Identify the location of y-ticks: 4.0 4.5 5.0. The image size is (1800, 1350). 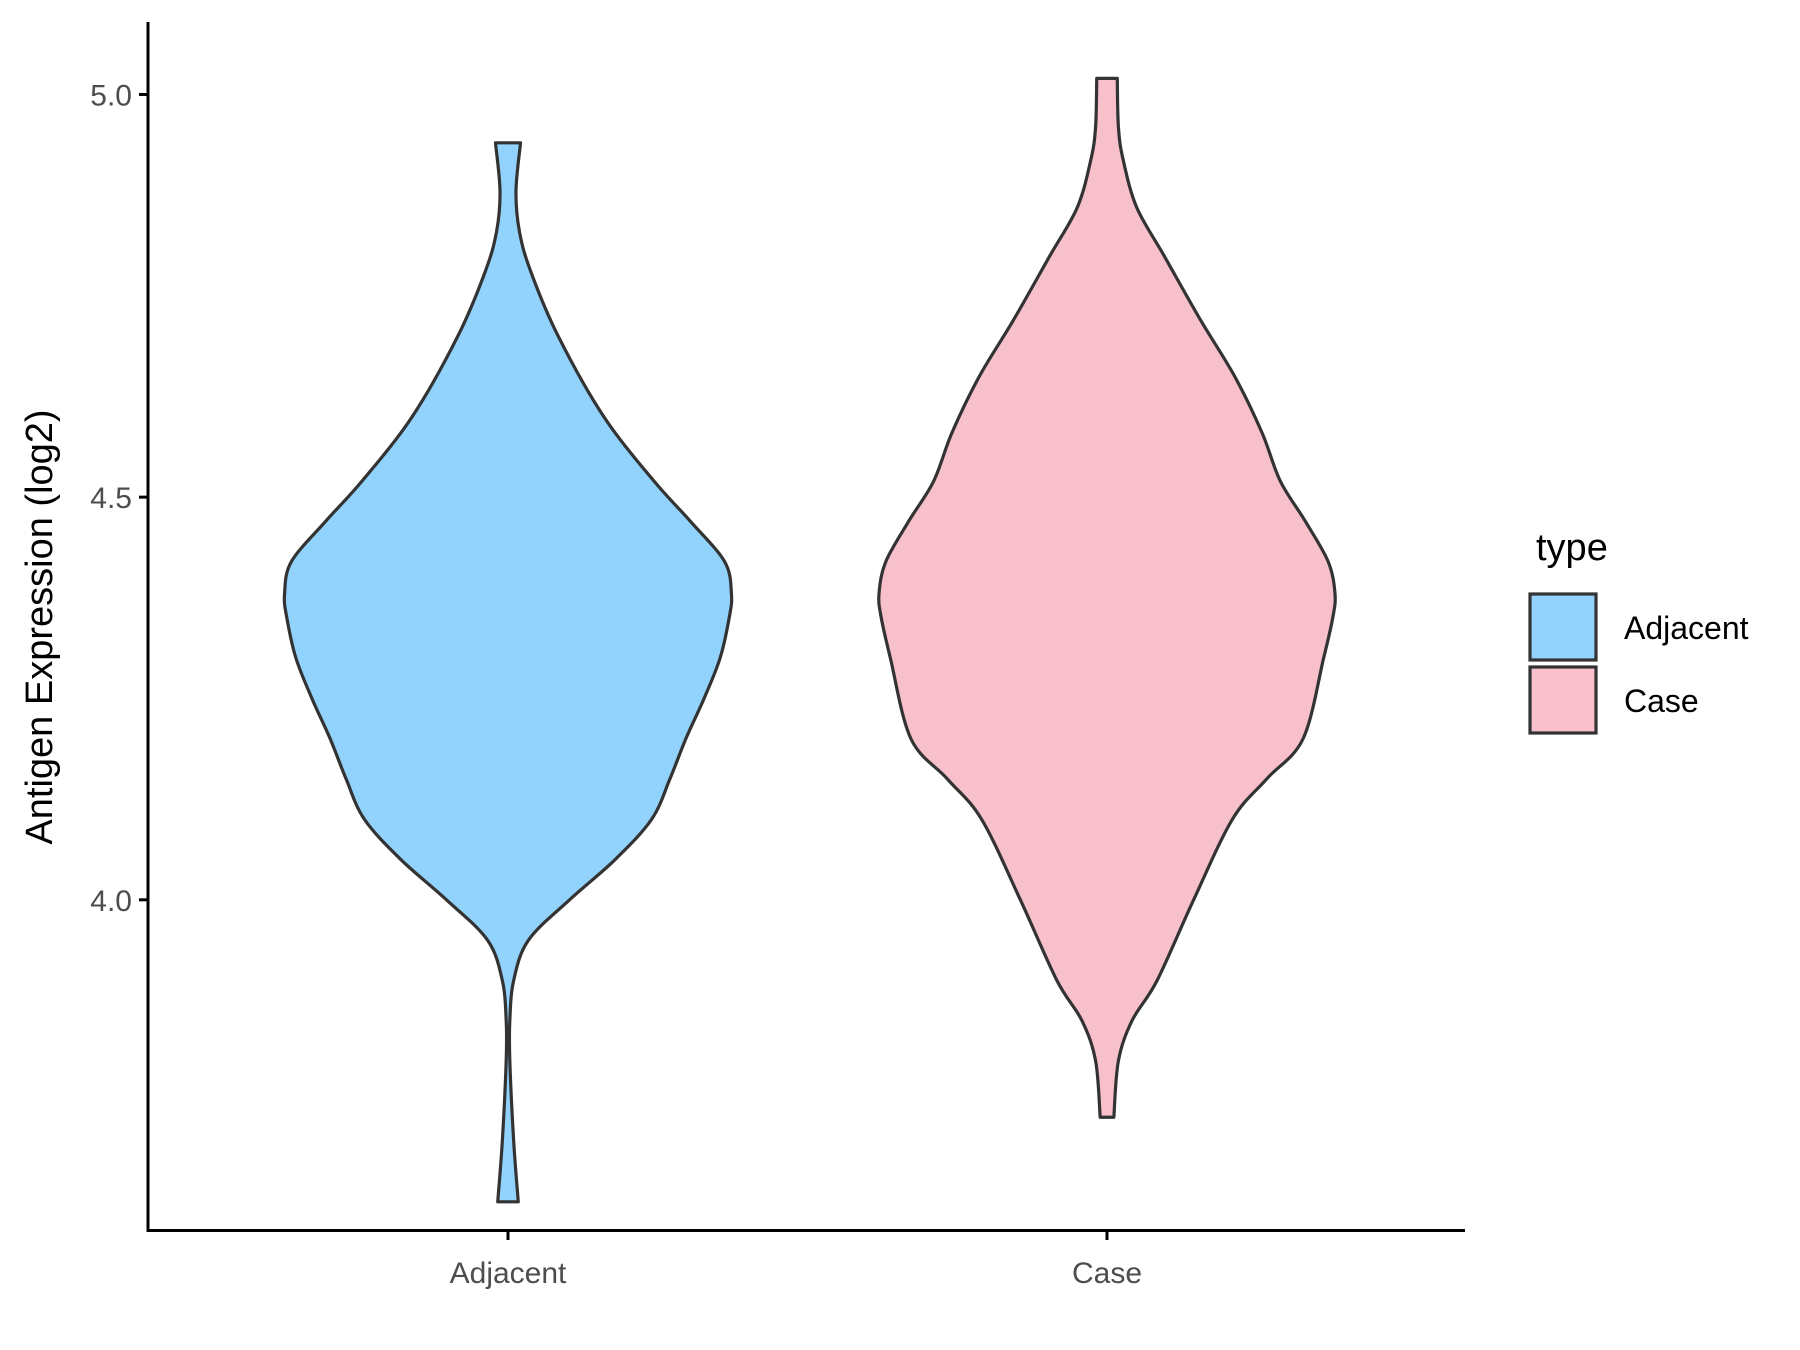
(119, 498).